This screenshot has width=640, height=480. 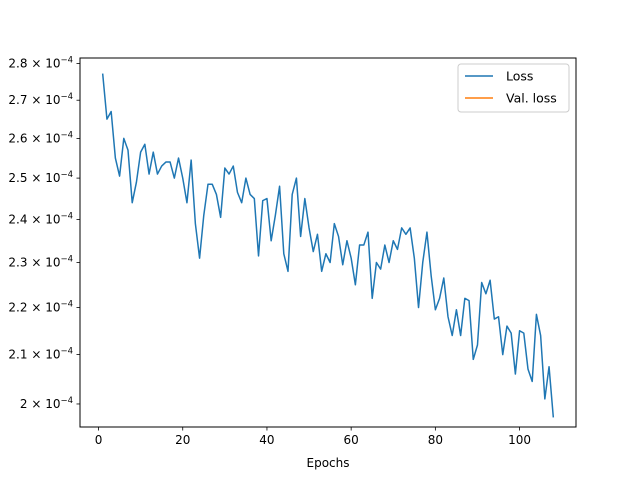 I want to click on x-tick-label: 80, so click(x=435, y=440).